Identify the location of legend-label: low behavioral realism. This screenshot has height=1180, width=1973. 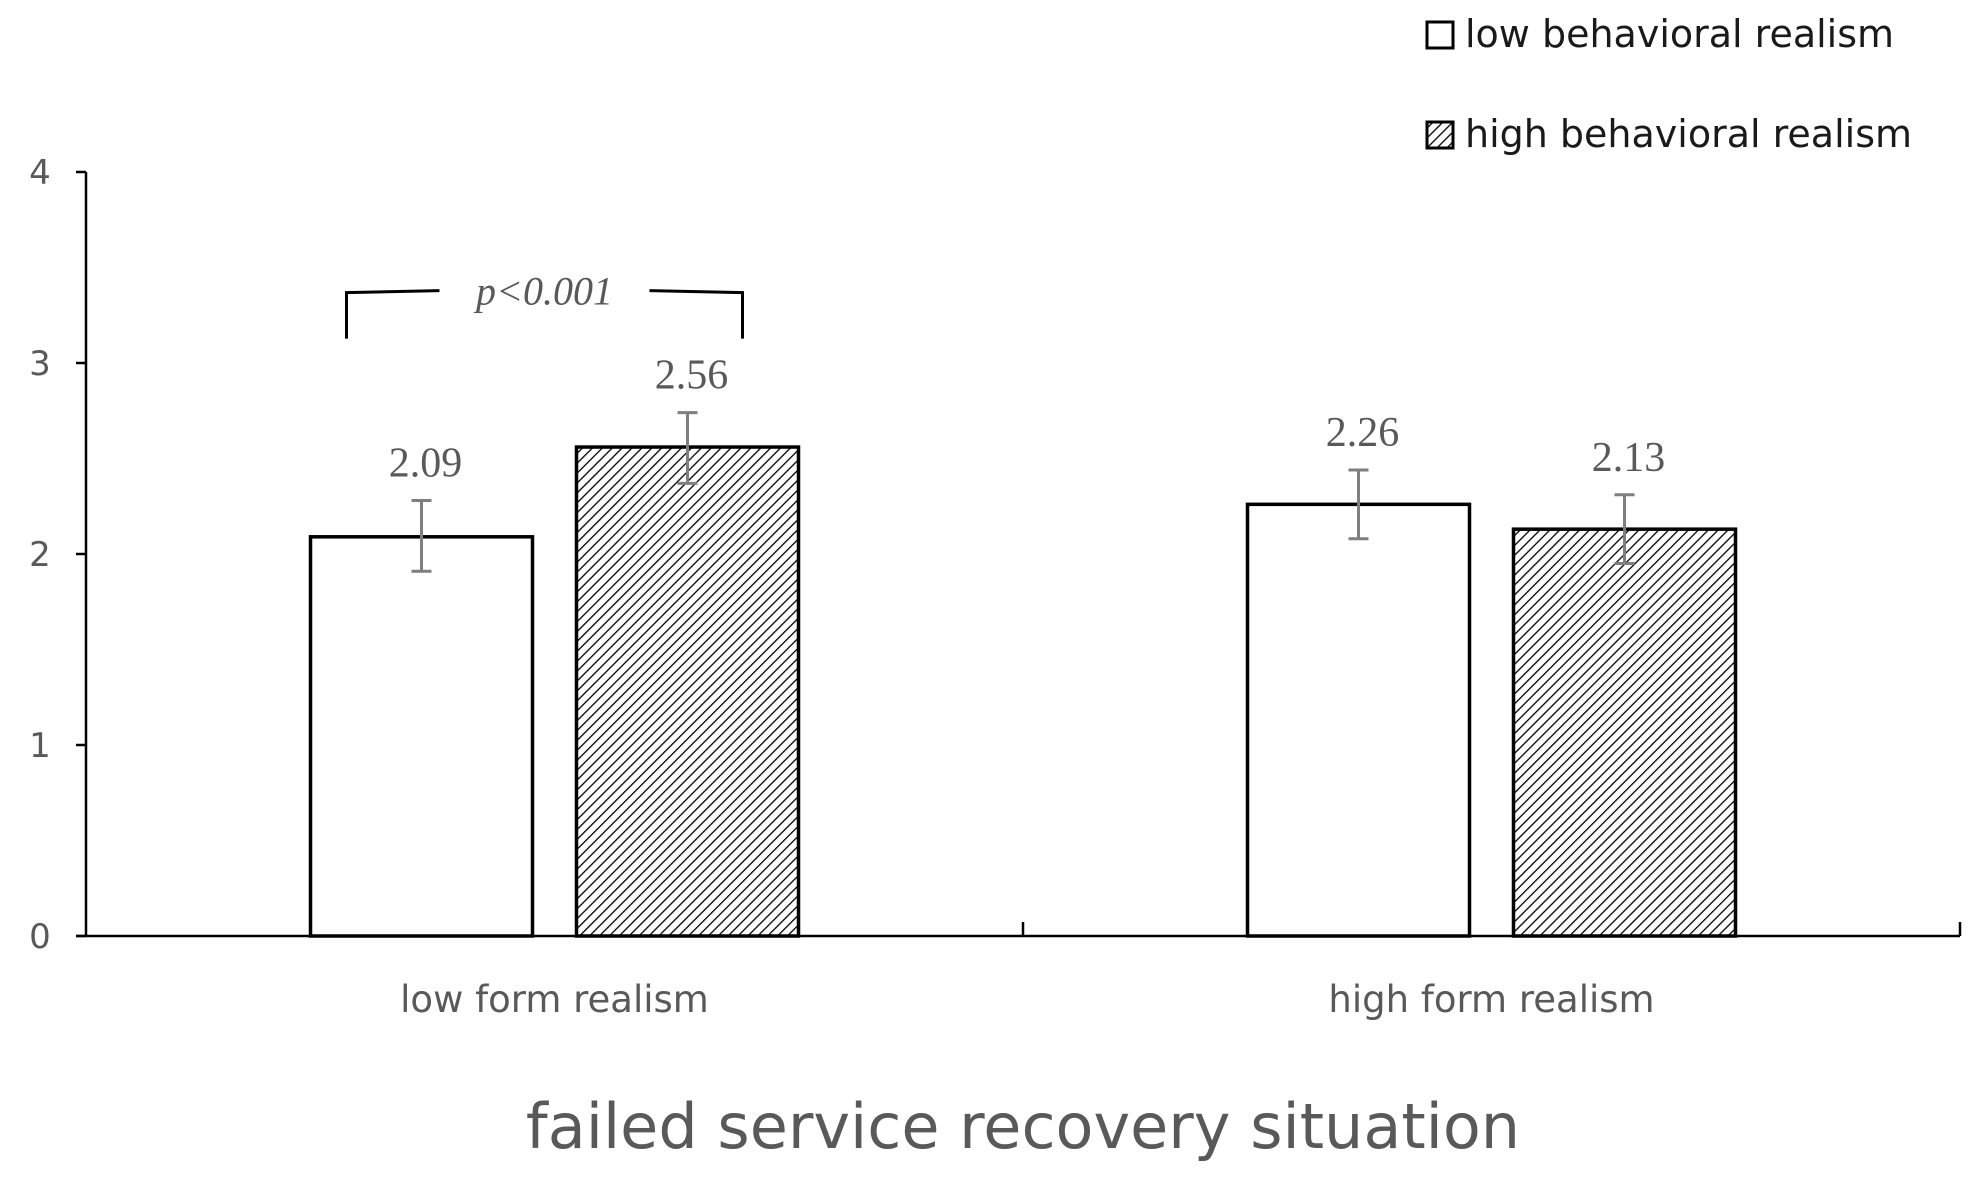
(1679, 34).